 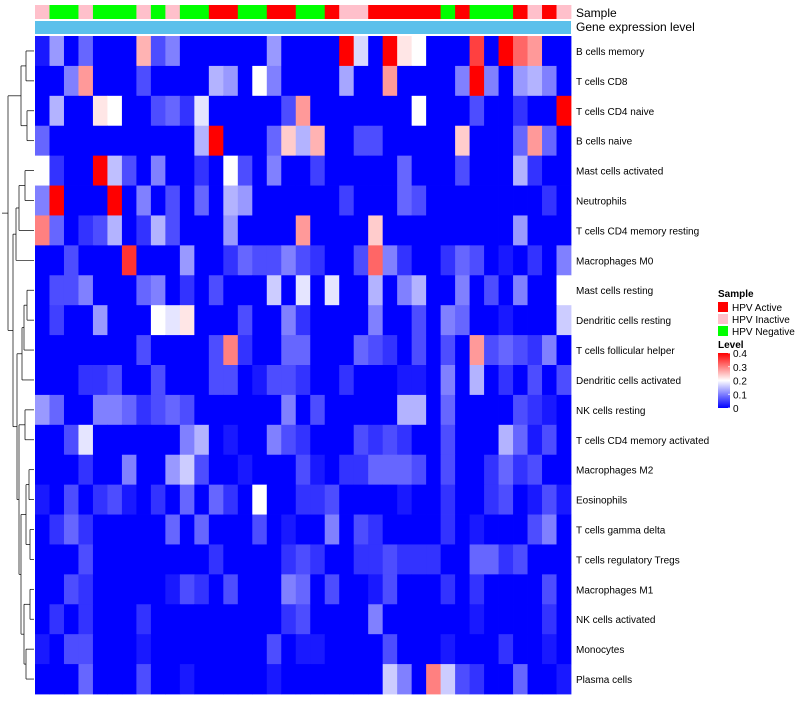 What do you see at coordinates (615, 590) in the screenshot?
I see `row-label: Macrophages M1` at bounding box center [615, 590].